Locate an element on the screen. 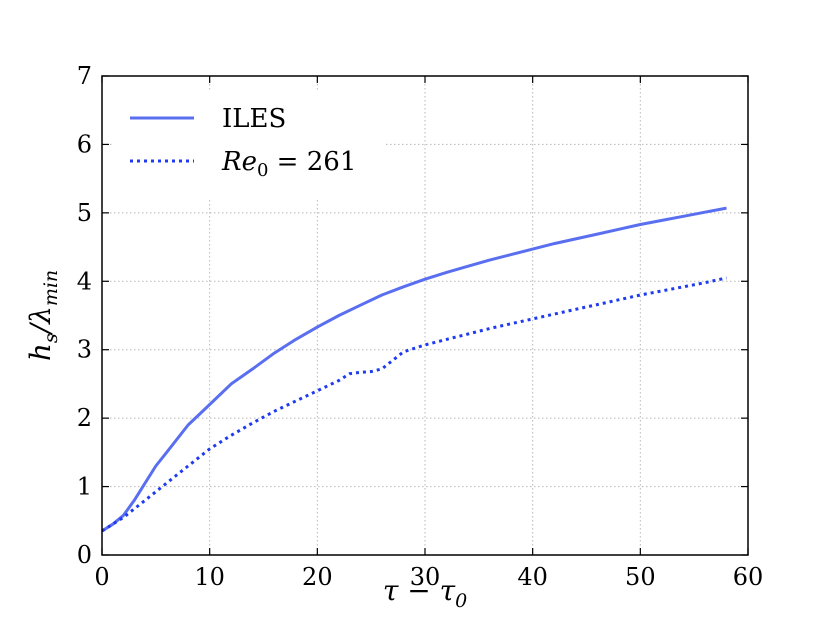  x-tick-label-10: 10 is located at coordinates (209, 577).